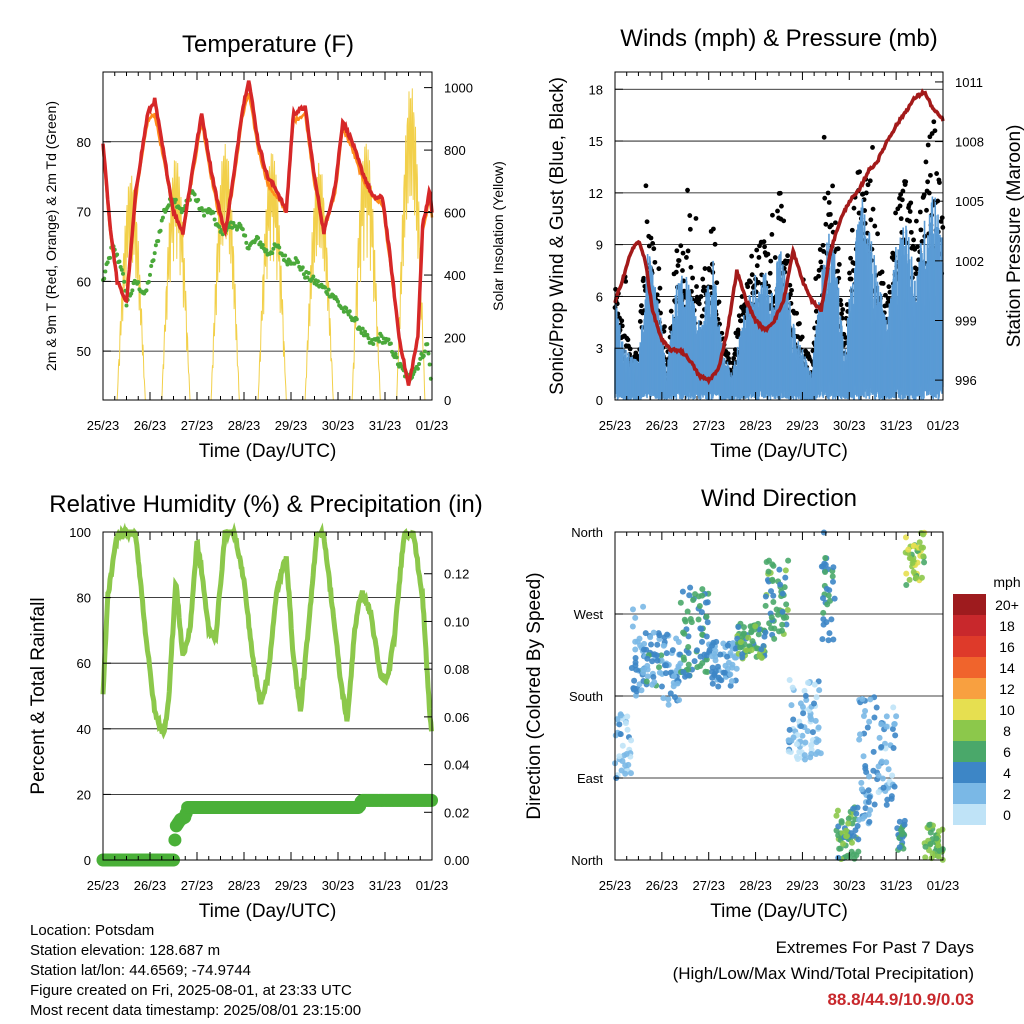 This screenshot has width=1024, height=1024. I want to click on extremes-values: 88.8/44.9/10.9/0.03, so click(900, 999).